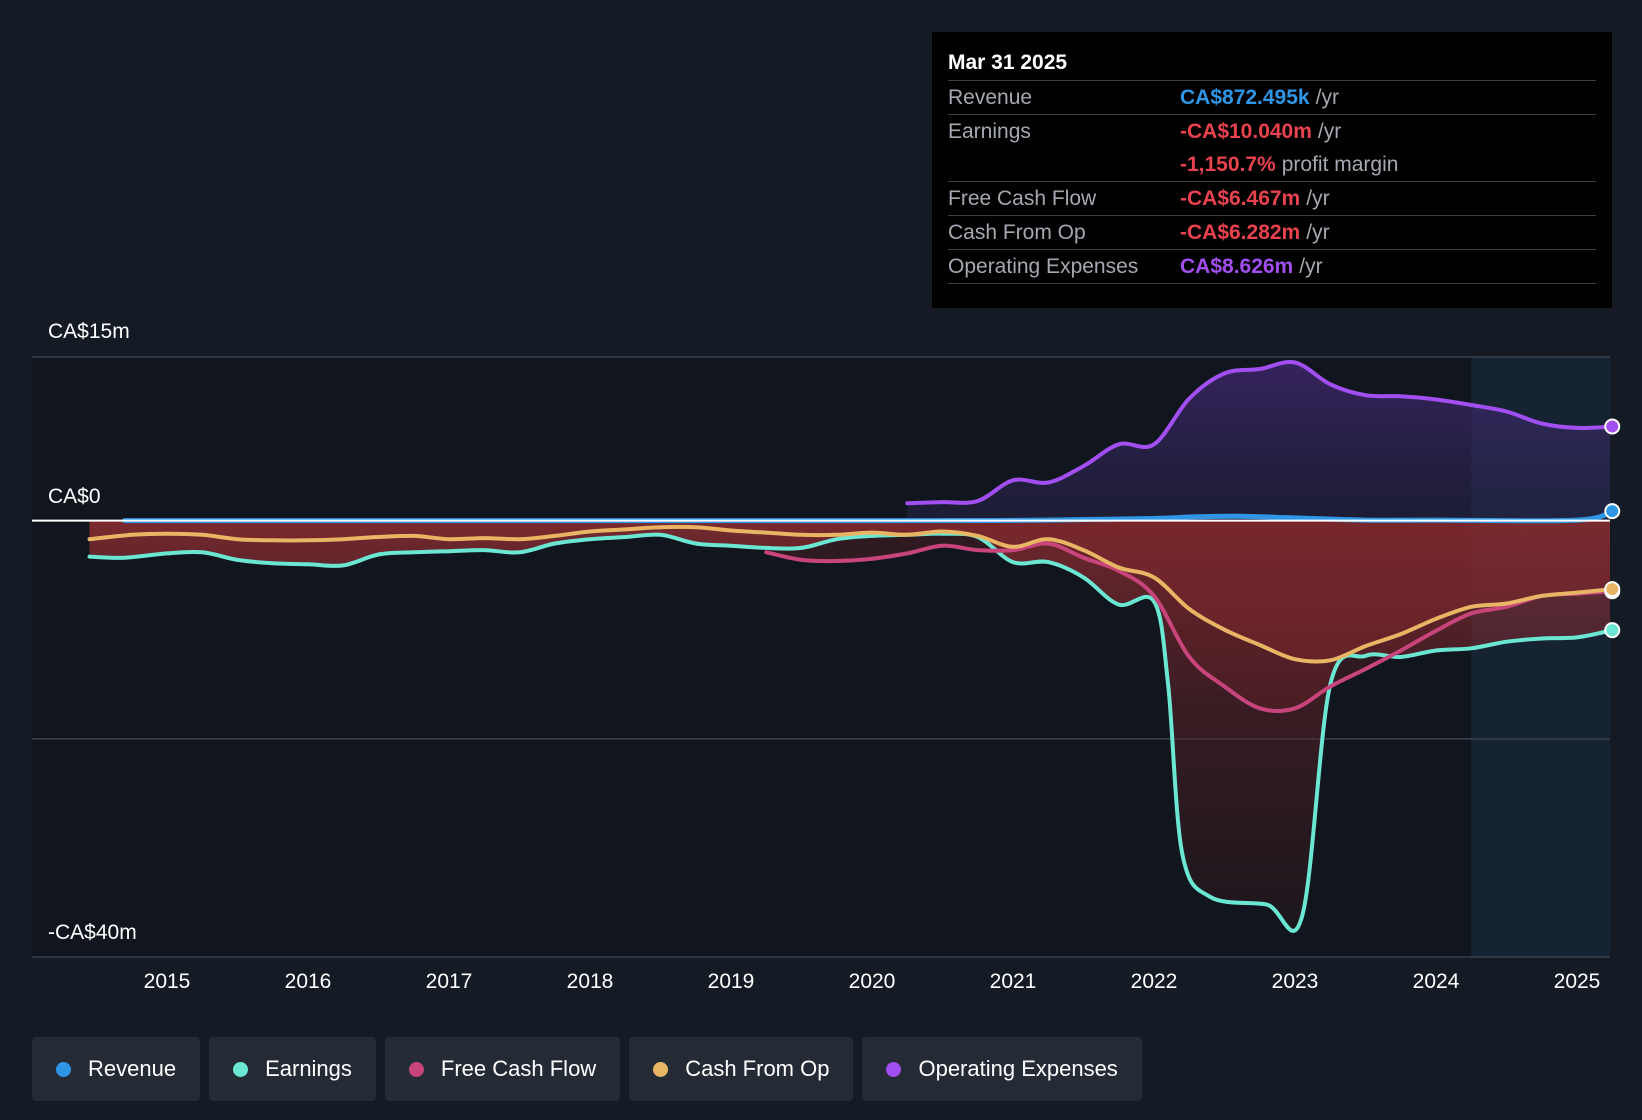  What do you see at coordinates (1272, 283) in the screenshot?
I see `tooltip-divider` at bounding box center [1272, 283].